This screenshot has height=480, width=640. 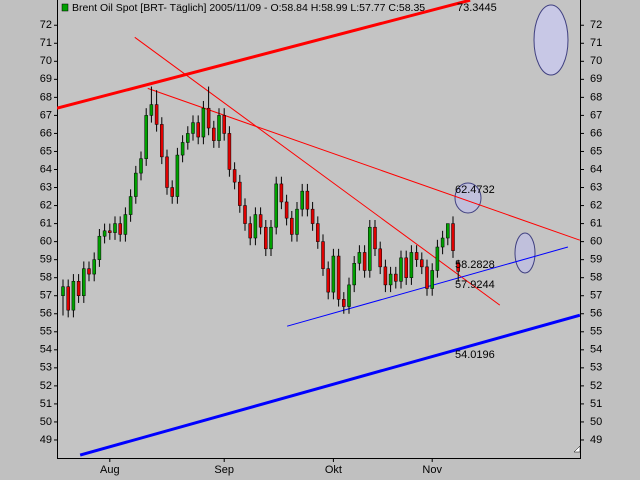 What do you see at coordinates (65, 7) in the screenshot?
I see `legend-icon` at bounding box center [65, 7].